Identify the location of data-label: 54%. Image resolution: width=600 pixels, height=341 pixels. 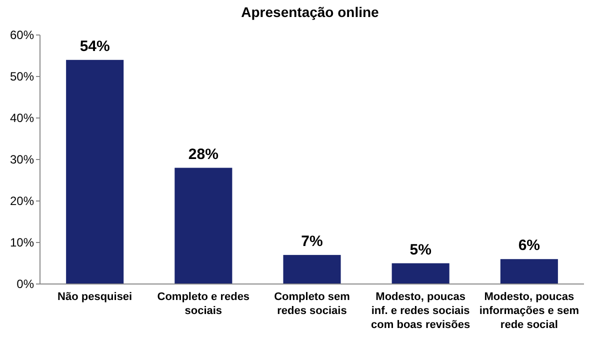
(95, 46).